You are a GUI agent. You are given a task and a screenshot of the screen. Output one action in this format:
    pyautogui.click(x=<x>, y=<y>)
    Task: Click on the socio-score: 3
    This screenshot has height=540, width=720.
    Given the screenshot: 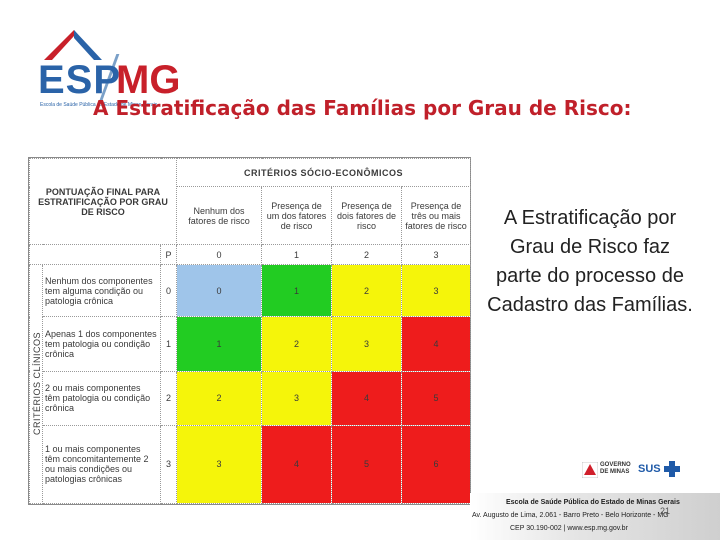 What is the action you would take?
    pyautogui.click(x=436, y=255)
    